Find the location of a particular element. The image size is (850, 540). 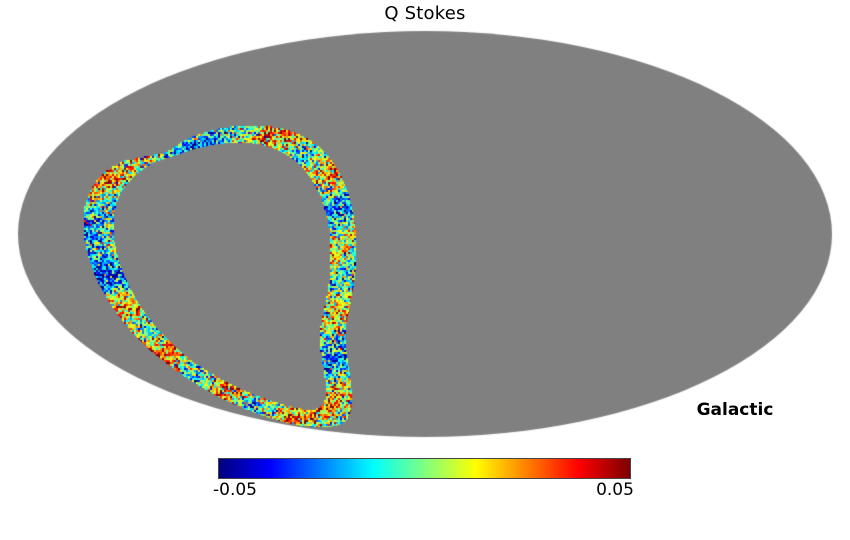

colorbar-gradient is located at coordinates (424, 468).